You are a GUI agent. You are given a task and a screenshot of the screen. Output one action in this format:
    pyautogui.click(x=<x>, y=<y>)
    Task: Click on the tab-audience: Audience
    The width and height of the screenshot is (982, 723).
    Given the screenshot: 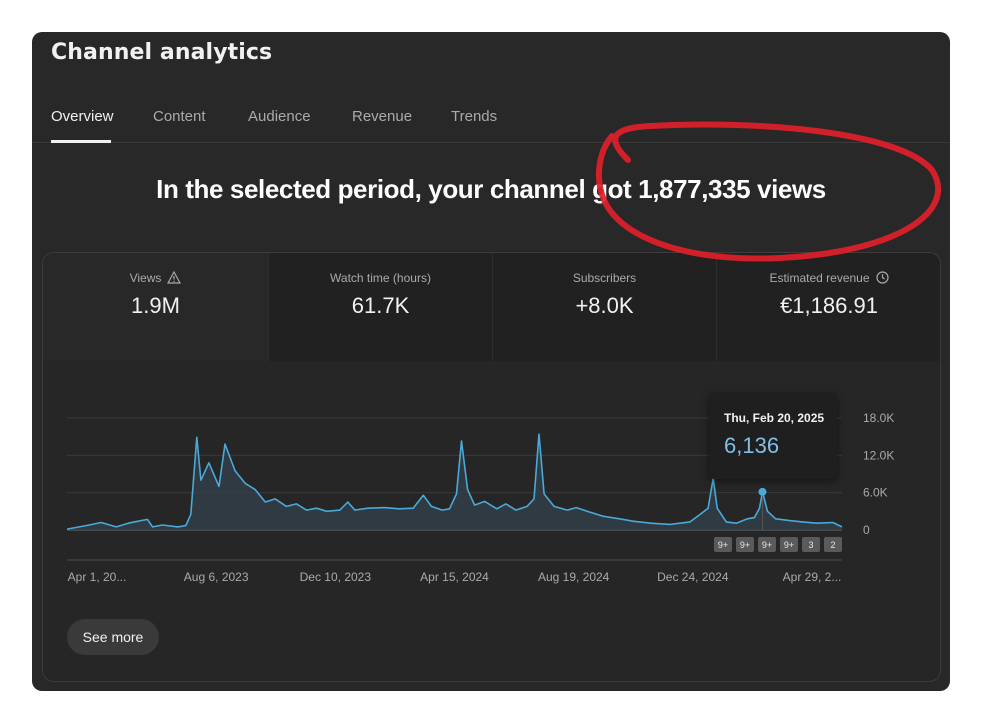 What is the action you would take?
    pyautogui.click(x=279, y=116)
    